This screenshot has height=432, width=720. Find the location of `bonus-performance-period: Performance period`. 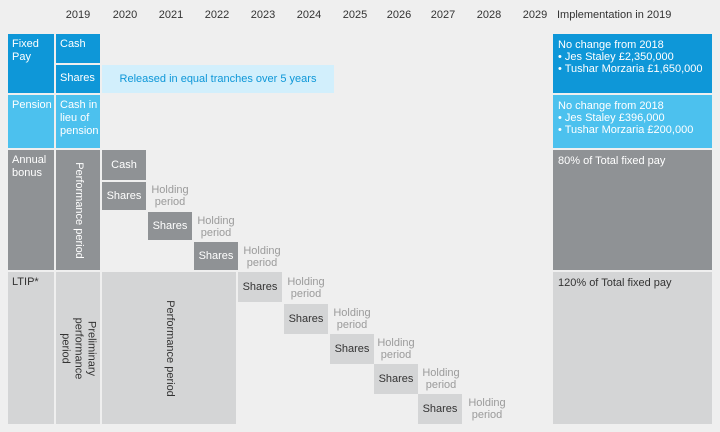

bonus-performance-period: Performance period is located at coordinates (78, 210).